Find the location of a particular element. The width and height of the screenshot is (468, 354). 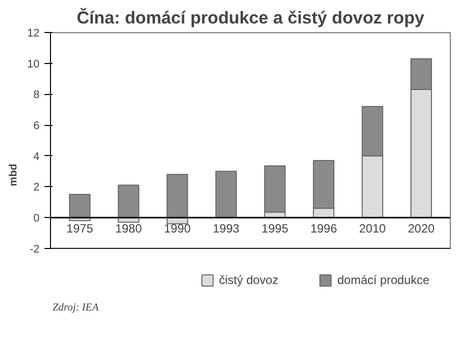

y-tick-label: 8 is located at coordinates (36, 95).